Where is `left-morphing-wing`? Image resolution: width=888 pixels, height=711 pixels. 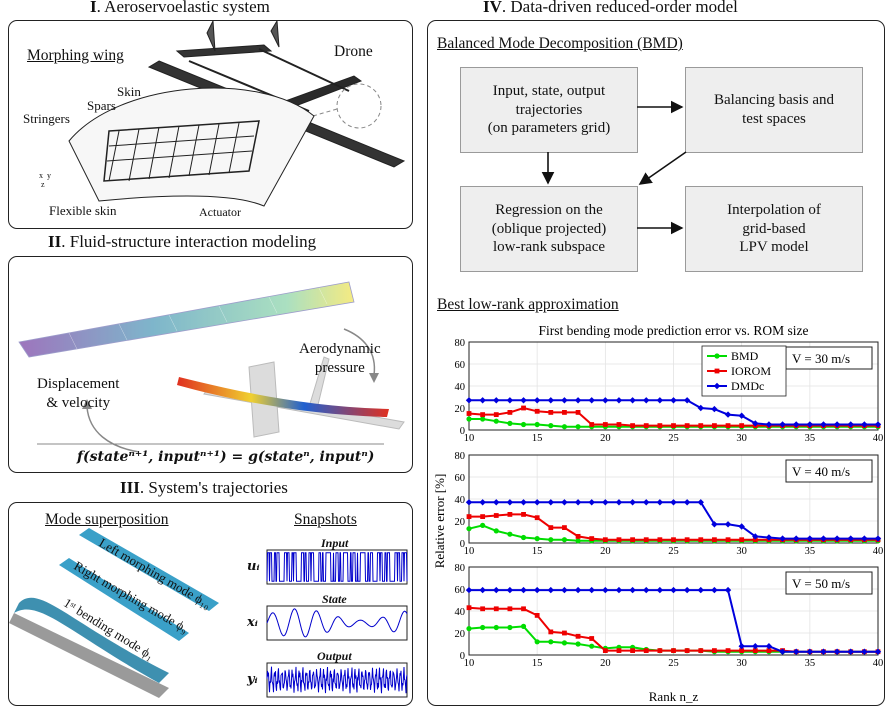 left-morphing-wing is located at coordinates (149, 569).